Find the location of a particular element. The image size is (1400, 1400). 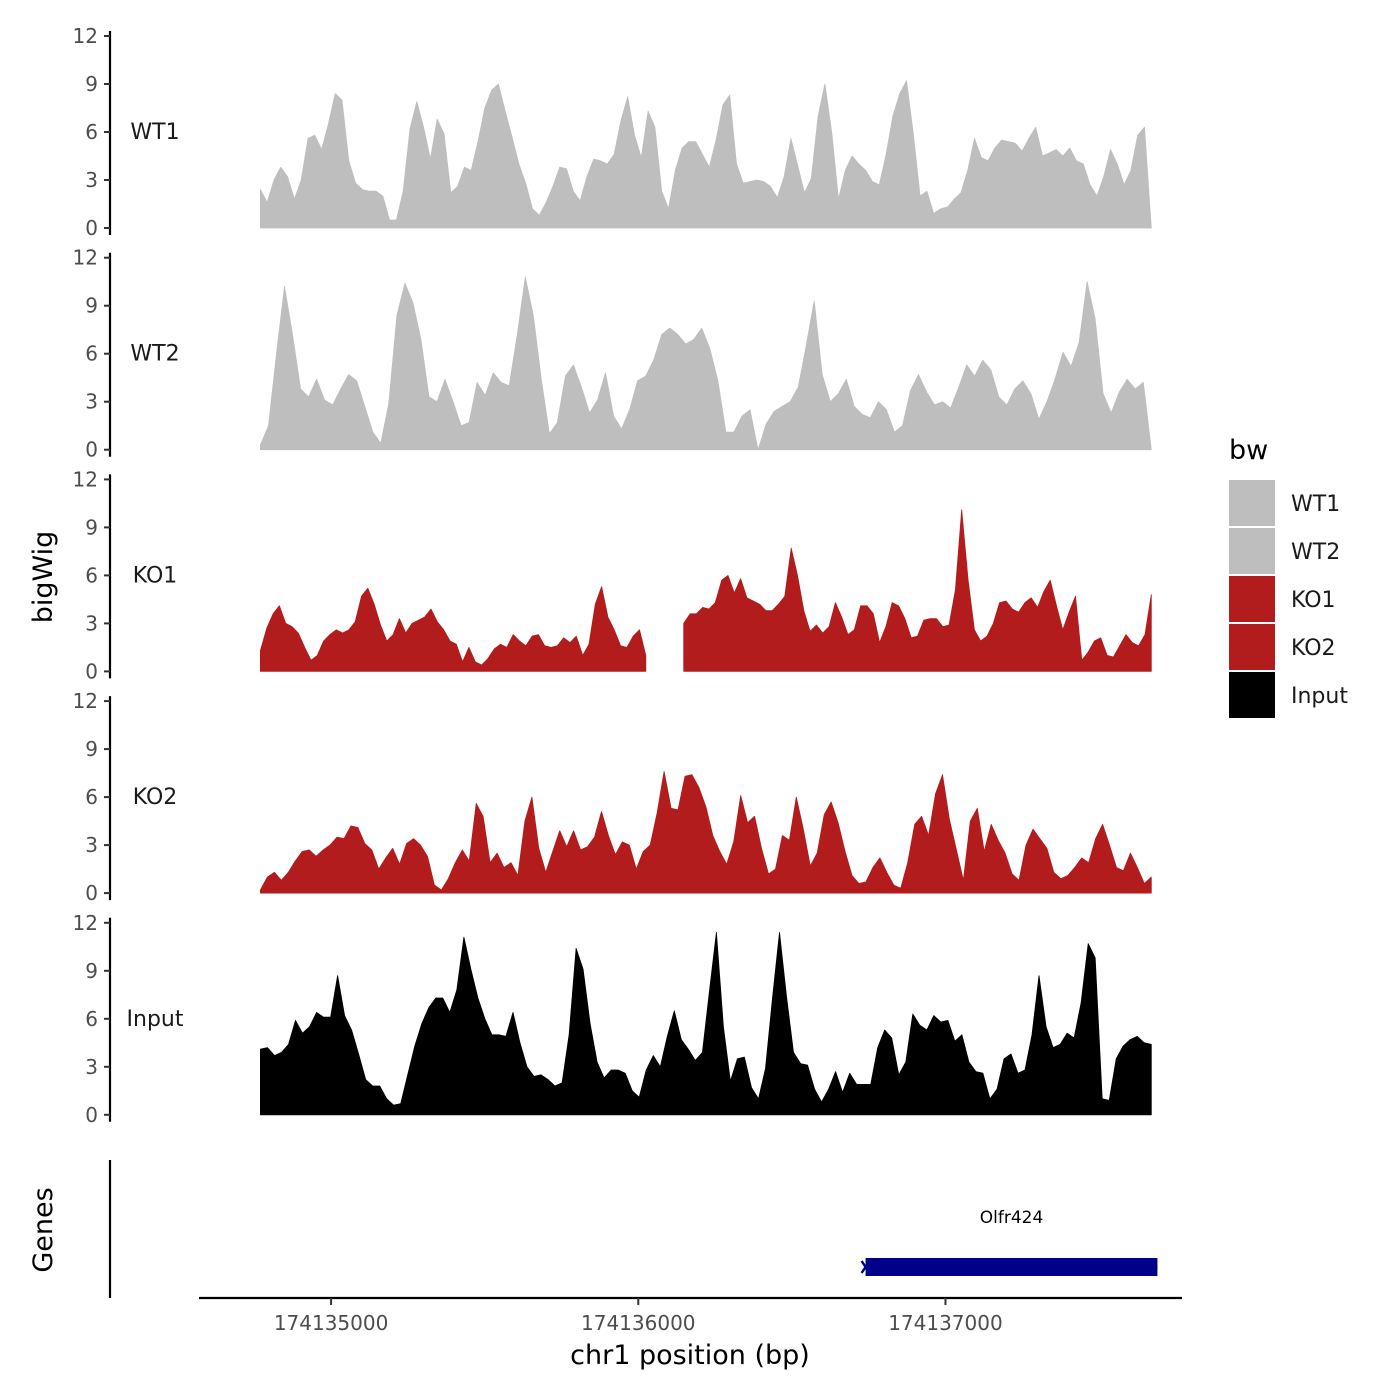

track-label-input: Input is located at coordinates (155, 1019).